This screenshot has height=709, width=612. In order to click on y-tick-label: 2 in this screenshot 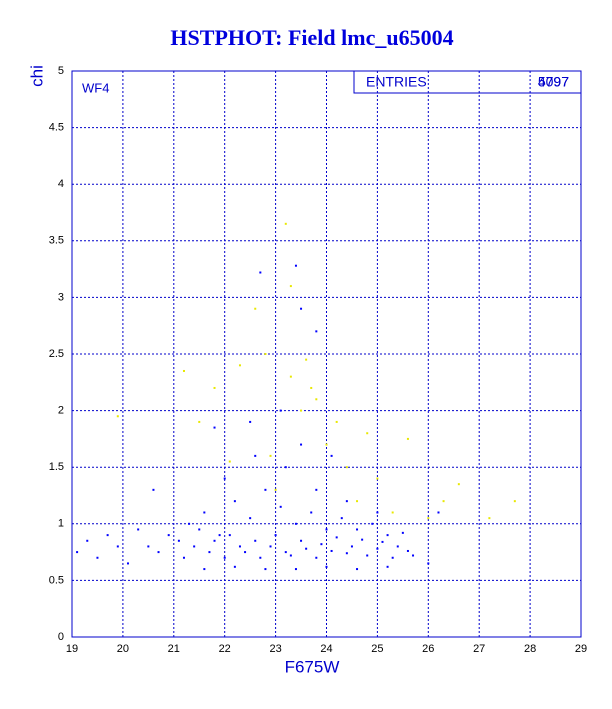, I will do `click(61, 411)`.